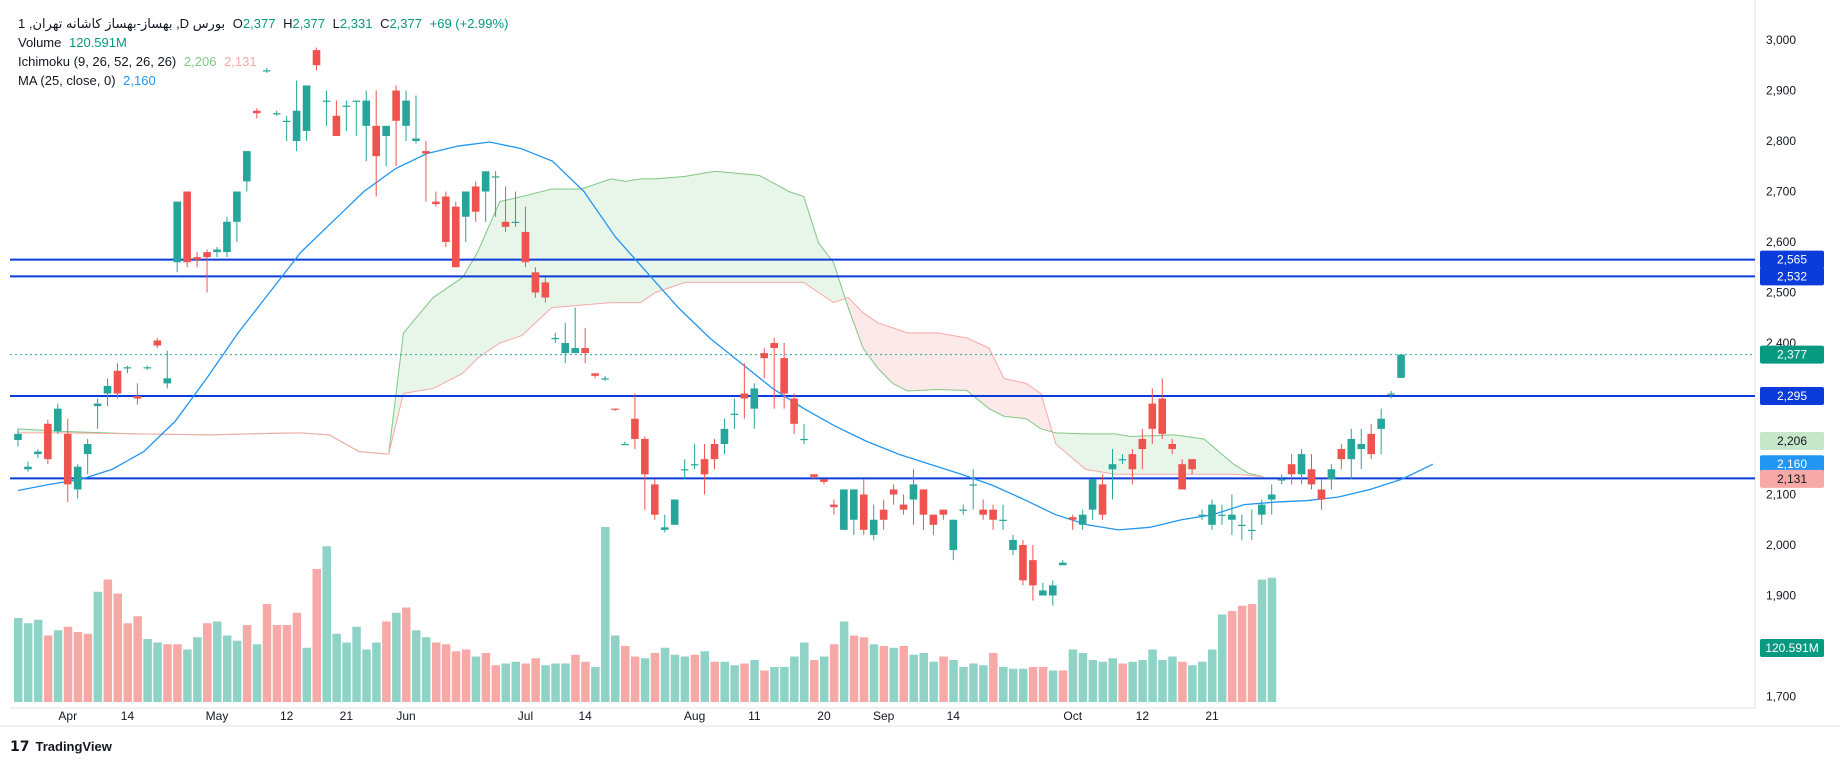 This screenshot has width=1840, height=765. I want to click on legend-ma-row: MA (25, close, 0) 2,160, so click(265, 80).